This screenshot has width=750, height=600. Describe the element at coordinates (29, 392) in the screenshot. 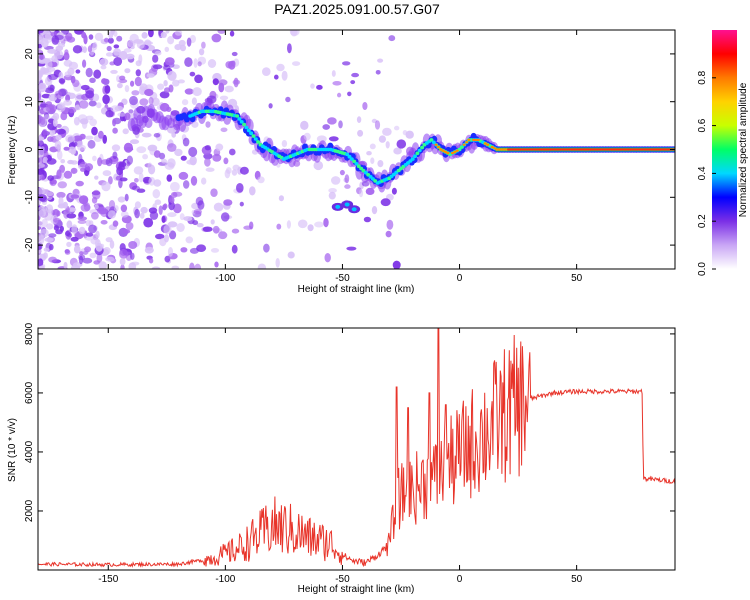

I see `y-tick-label: 6000` at that location.